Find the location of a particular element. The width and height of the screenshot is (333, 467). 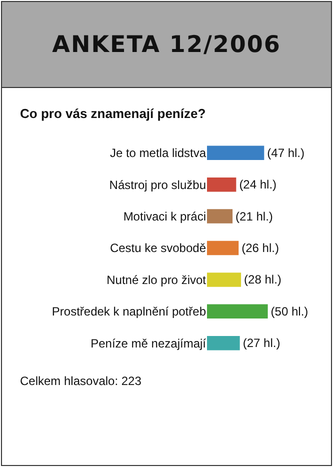

data-label: (21 hl.) is located at coordinates (254, 216).